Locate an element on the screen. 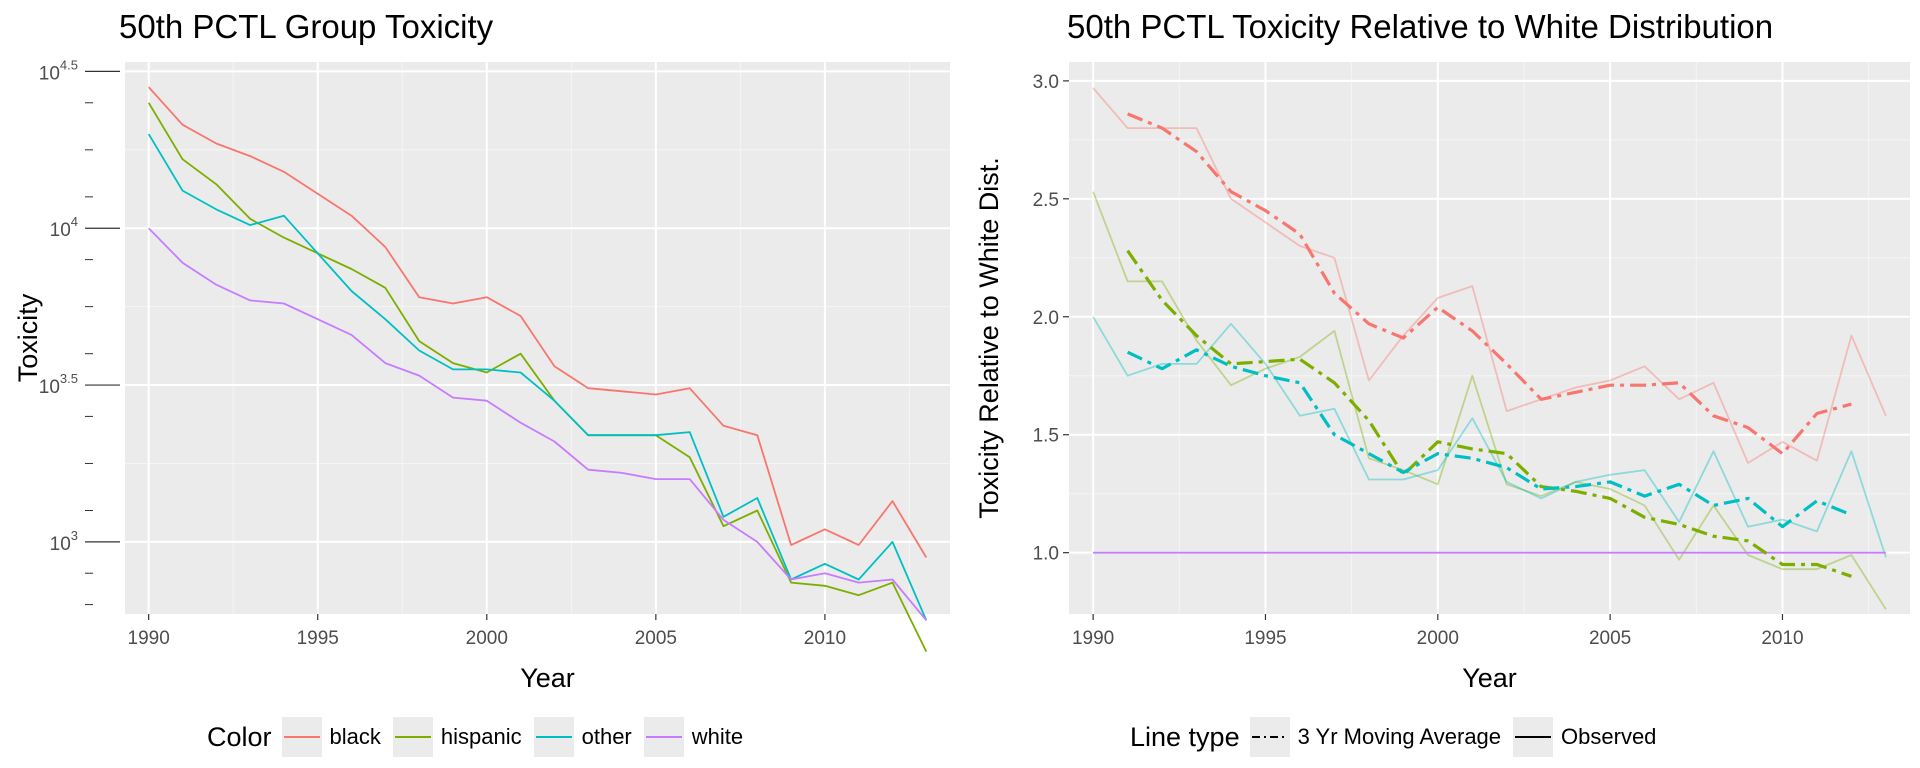  y-tick-label: 3.0 is located at coordinates (1046, 82).